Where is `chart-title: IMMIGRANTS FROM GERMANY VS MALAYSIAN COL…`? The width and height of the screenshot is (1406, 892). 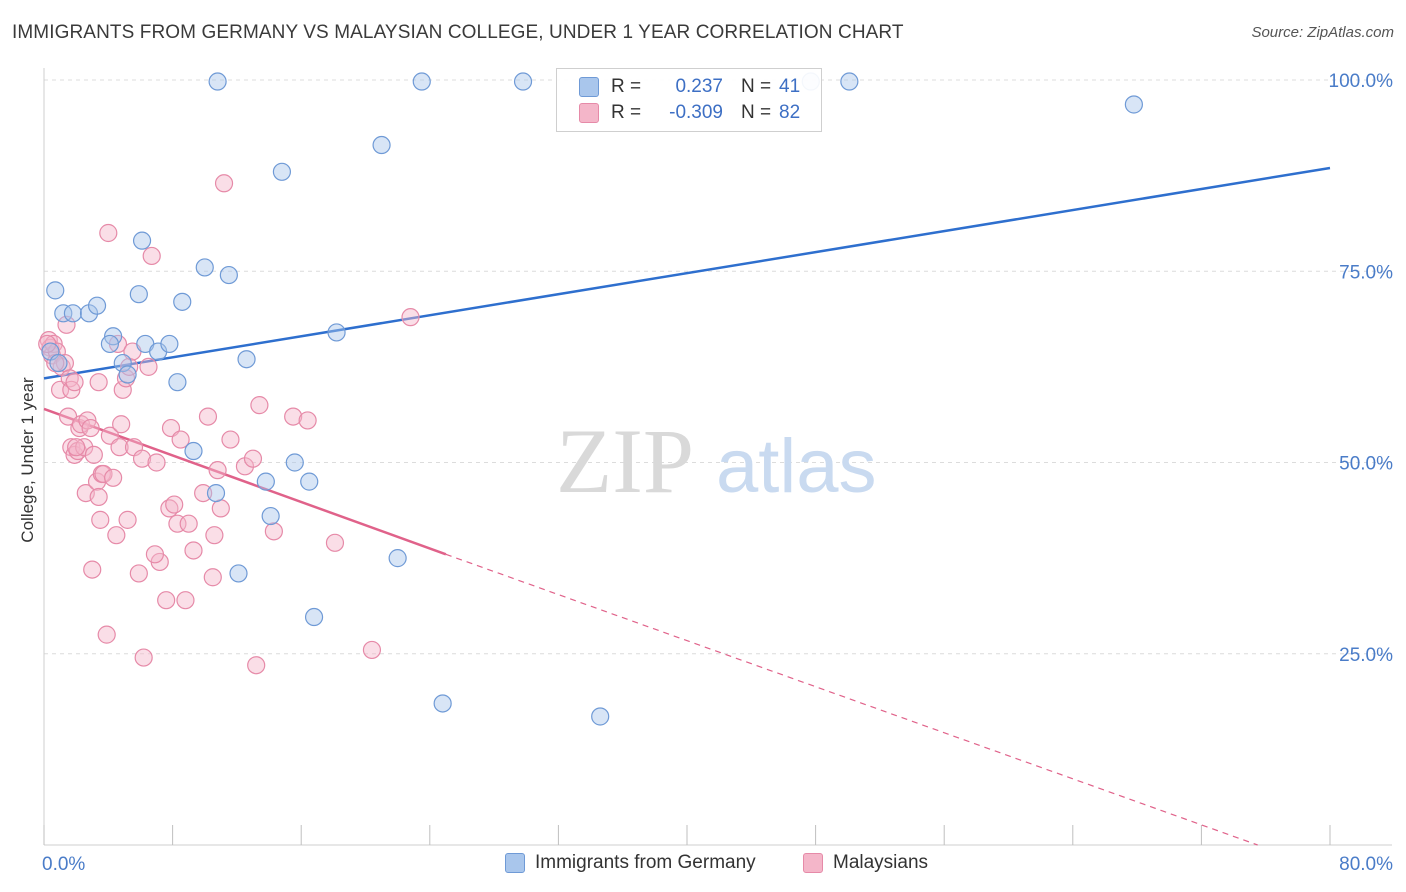
chart-title: IMMIGRANTS FROM GERMANY VS MALAYSIAN COL… is located at coordinates (458, 32).